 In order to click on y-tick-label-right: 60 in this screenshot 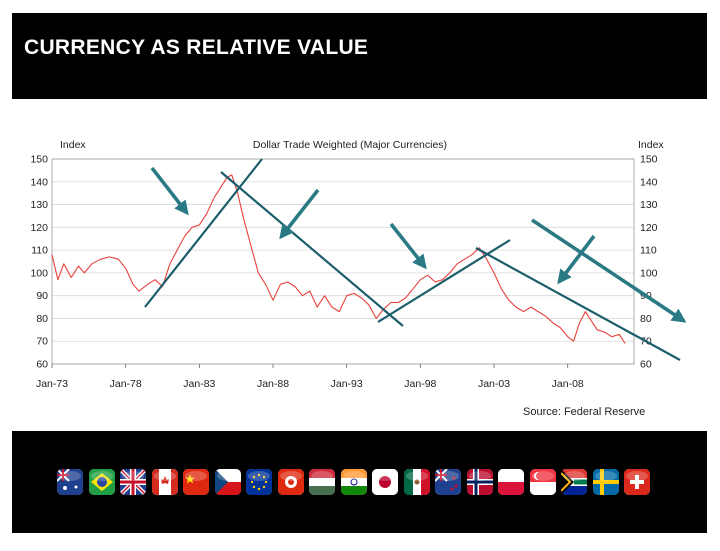, I will do `click(646, 365)`.